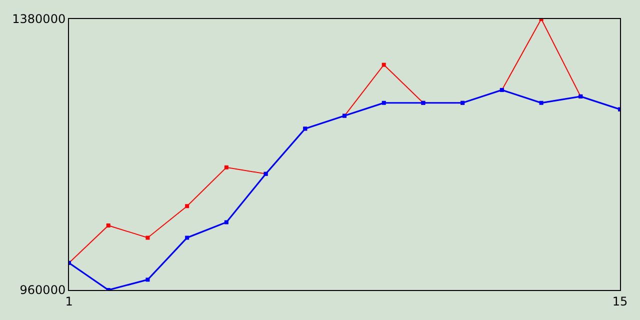  Describe the element at coordinates (620, 301) in the screenshot. I see `x-tick-label: 15` at that location.